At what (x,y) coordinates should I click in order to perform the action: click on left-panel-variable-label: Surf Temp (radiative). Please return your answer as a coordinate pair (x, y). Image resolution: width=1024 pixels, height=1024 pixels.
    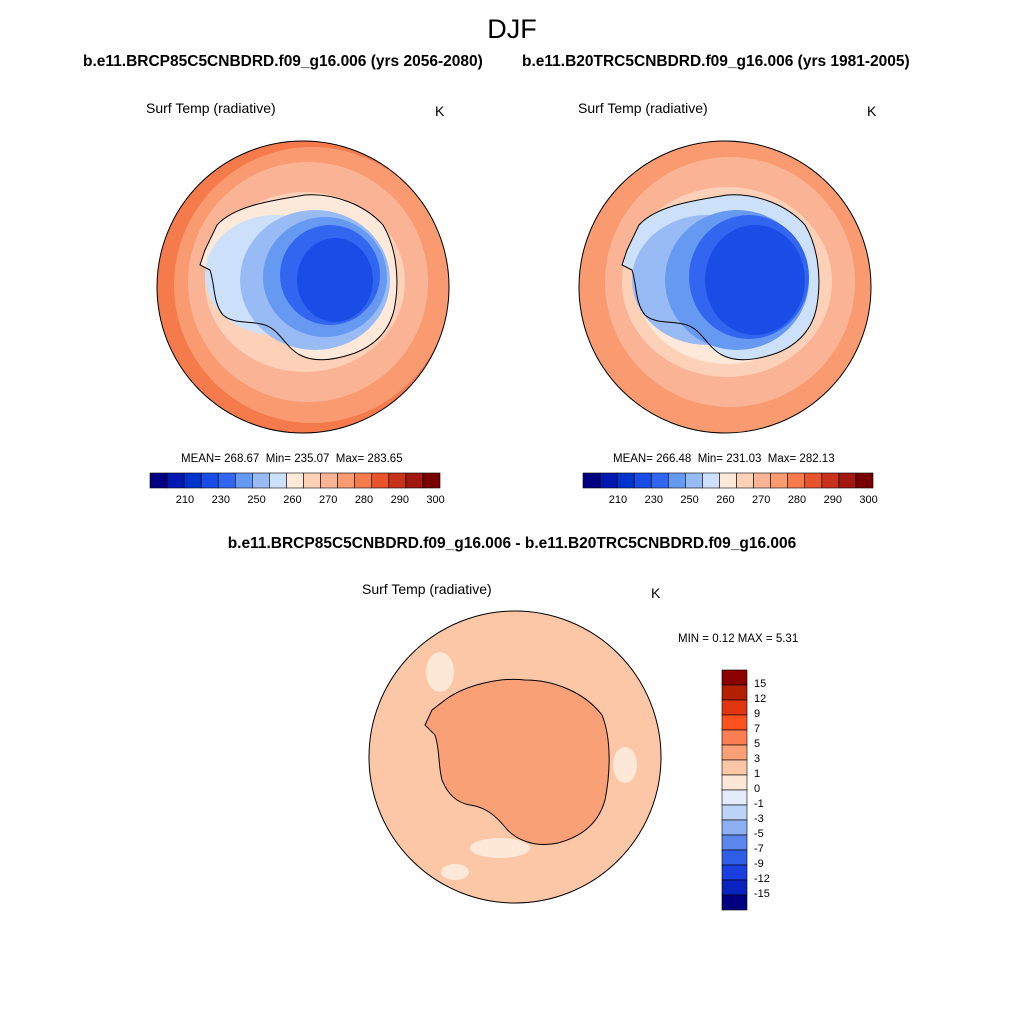
    Looking at the image, I should click on (211, 108).